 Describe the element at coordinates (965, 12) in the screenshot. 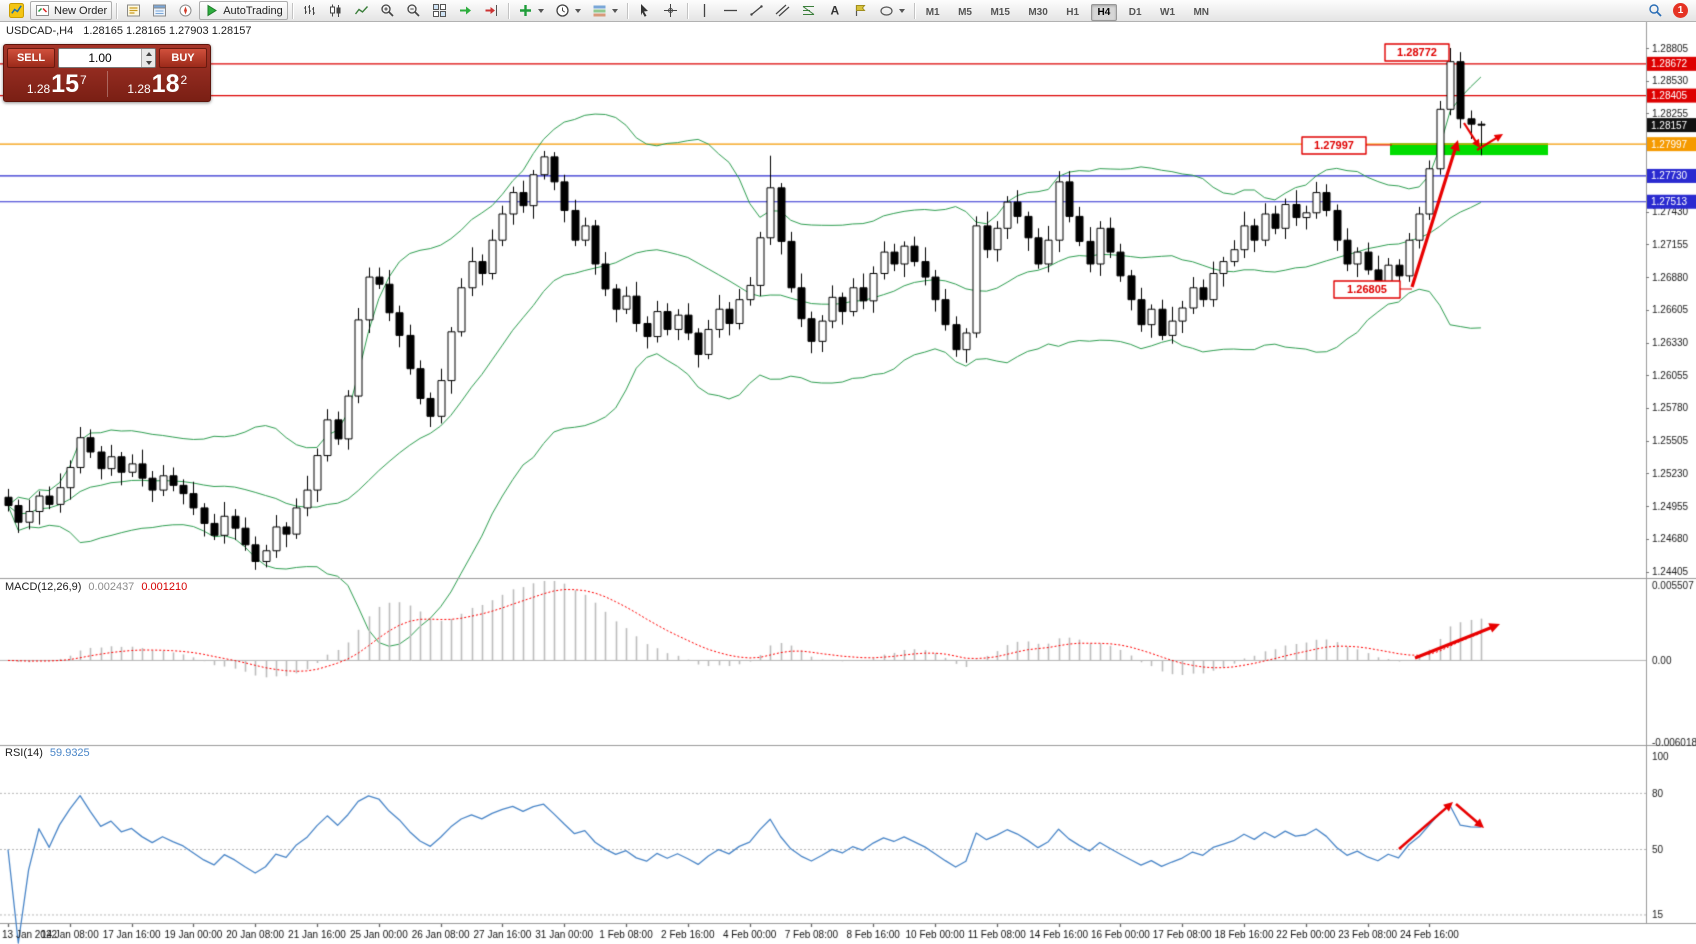

I see `timeframe-m5: M5` at that location.